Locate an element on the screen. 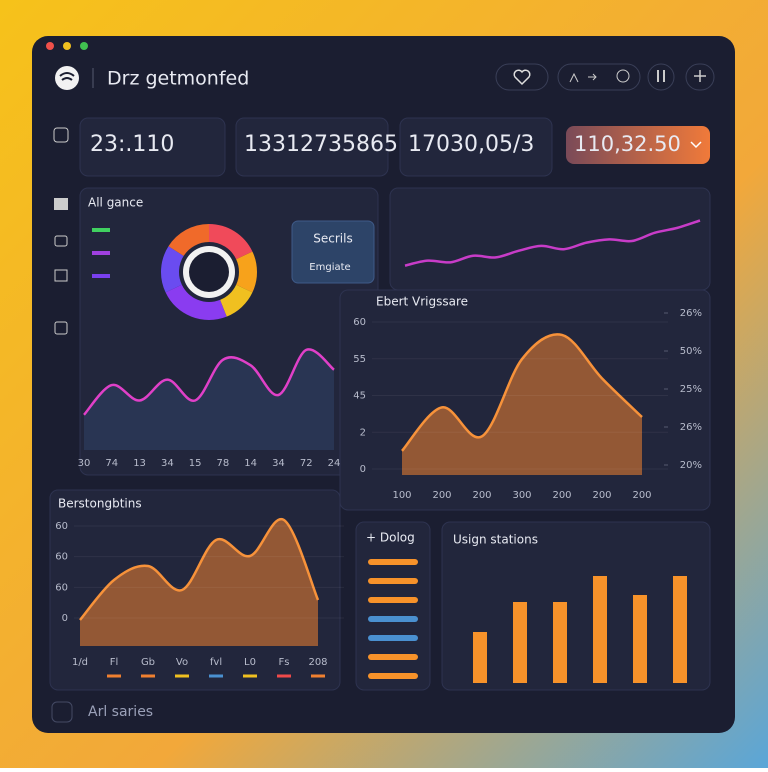 This screenshot has height=772, width=768. footer-icon is located at coordinates (62, 712).